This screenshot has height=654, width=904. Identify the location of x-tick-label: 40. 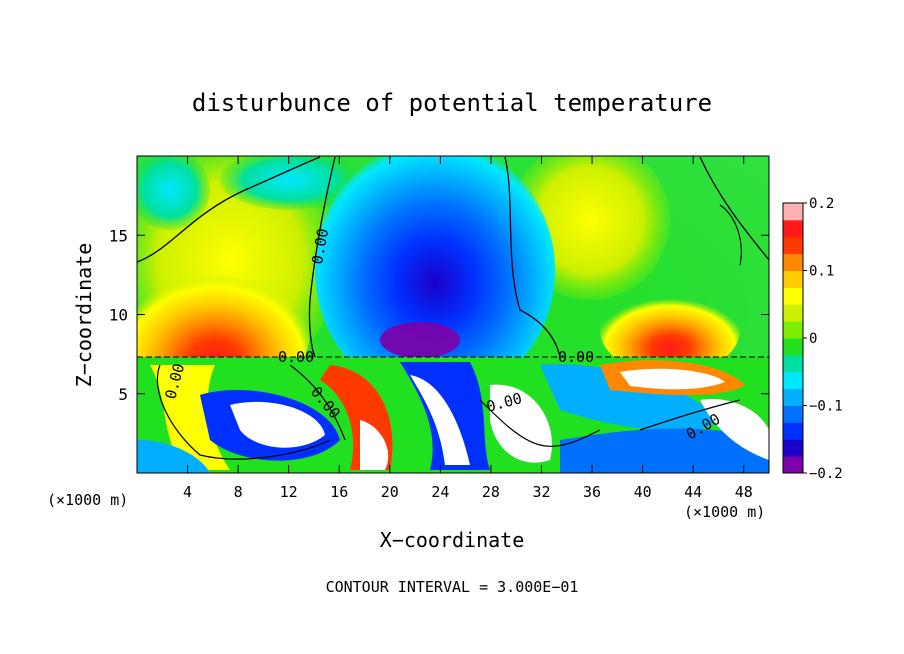
(643, 492).